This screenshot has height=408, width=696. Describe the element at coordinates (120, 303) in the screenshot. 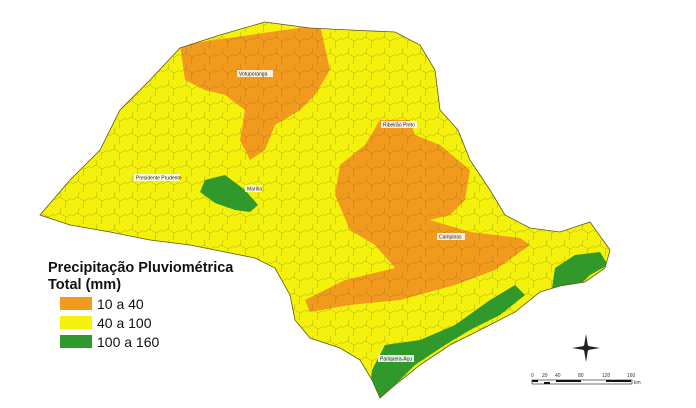

I see `legend-label: 10 a 40` at that location.